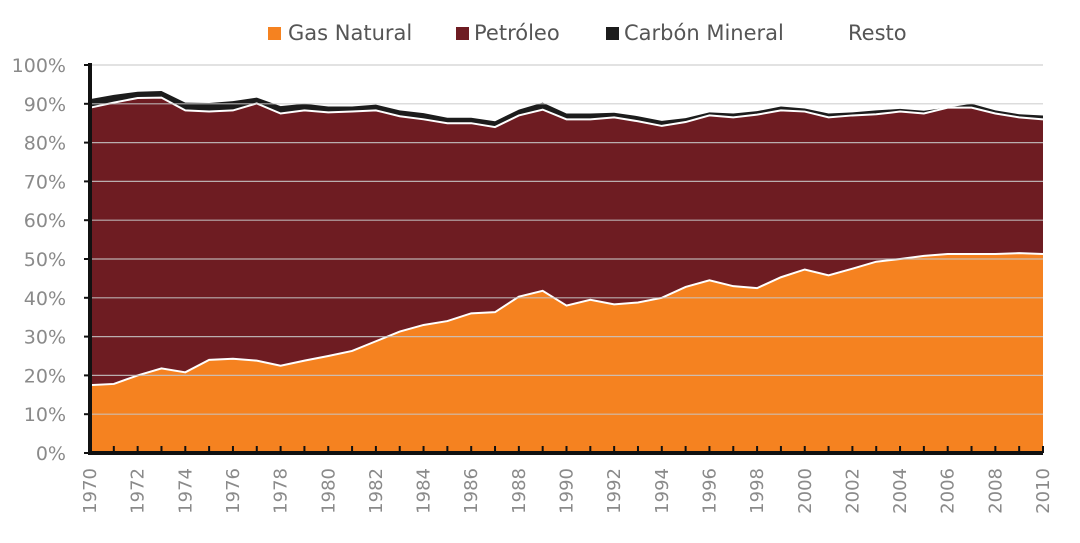 The height and width of the screenshot is (543, 1080). I want to click on legend-label-carbon-mineral: Carbón Mineral, so click(704, 33).